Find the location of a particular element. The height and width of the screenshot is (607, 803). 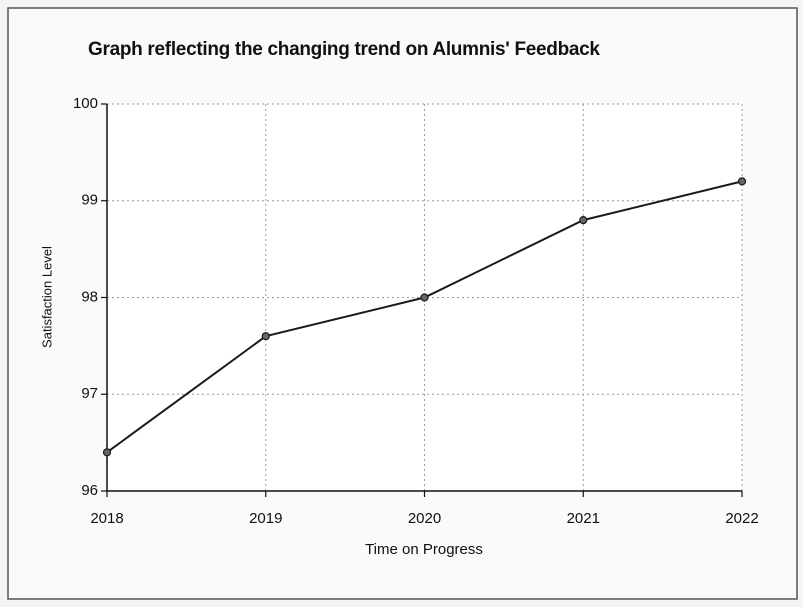

x-tick-label: 2021 is located at coordinates (583, 518).